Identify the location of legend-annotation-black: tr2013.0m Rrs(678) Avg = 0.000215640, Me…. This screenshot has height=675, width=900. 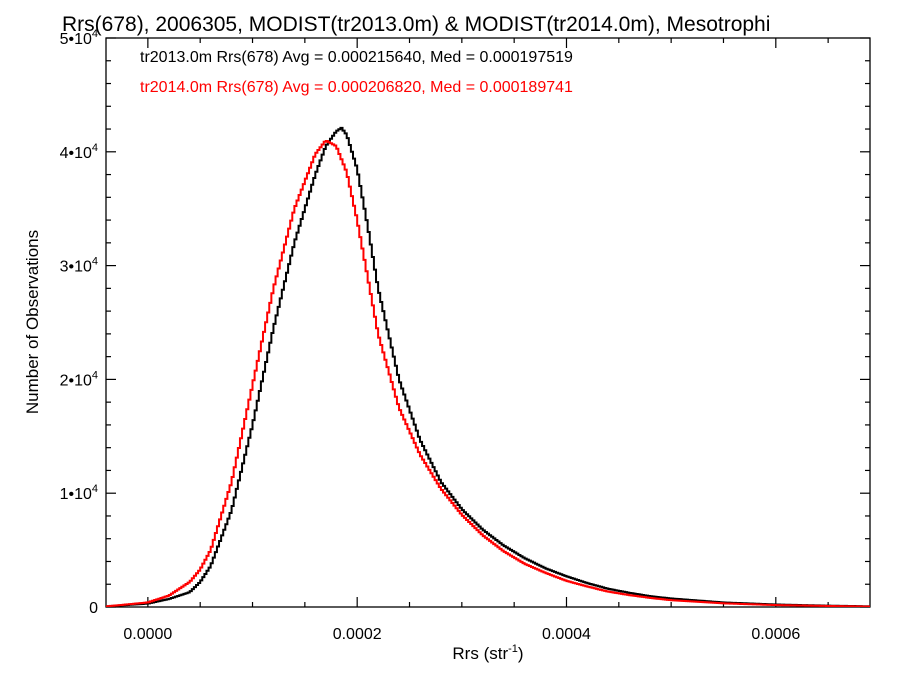
(356, 57).